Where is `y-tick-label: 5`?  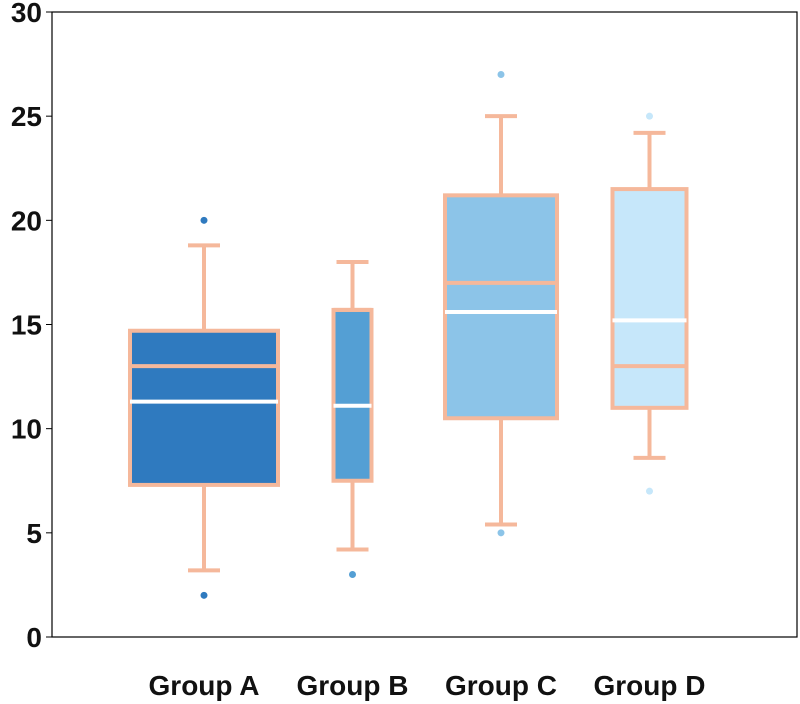 y-tick-label: 5 is located at coordinates (34, 533).